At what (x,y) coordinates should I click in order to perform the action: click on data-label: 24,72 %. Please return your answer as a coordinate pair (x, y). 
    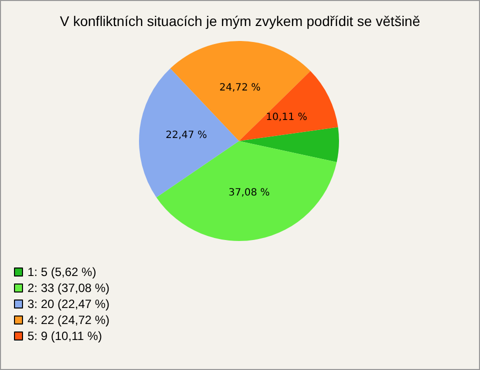
    Looking at the image, I should click on (240, 88).